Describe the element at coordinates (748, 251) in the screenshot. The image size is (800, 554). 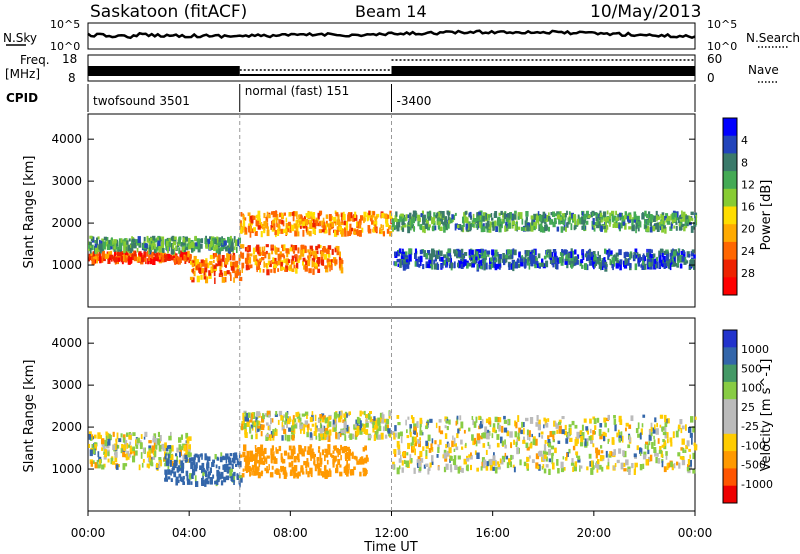
I see `colorbar-tick-label: 24` at that location.